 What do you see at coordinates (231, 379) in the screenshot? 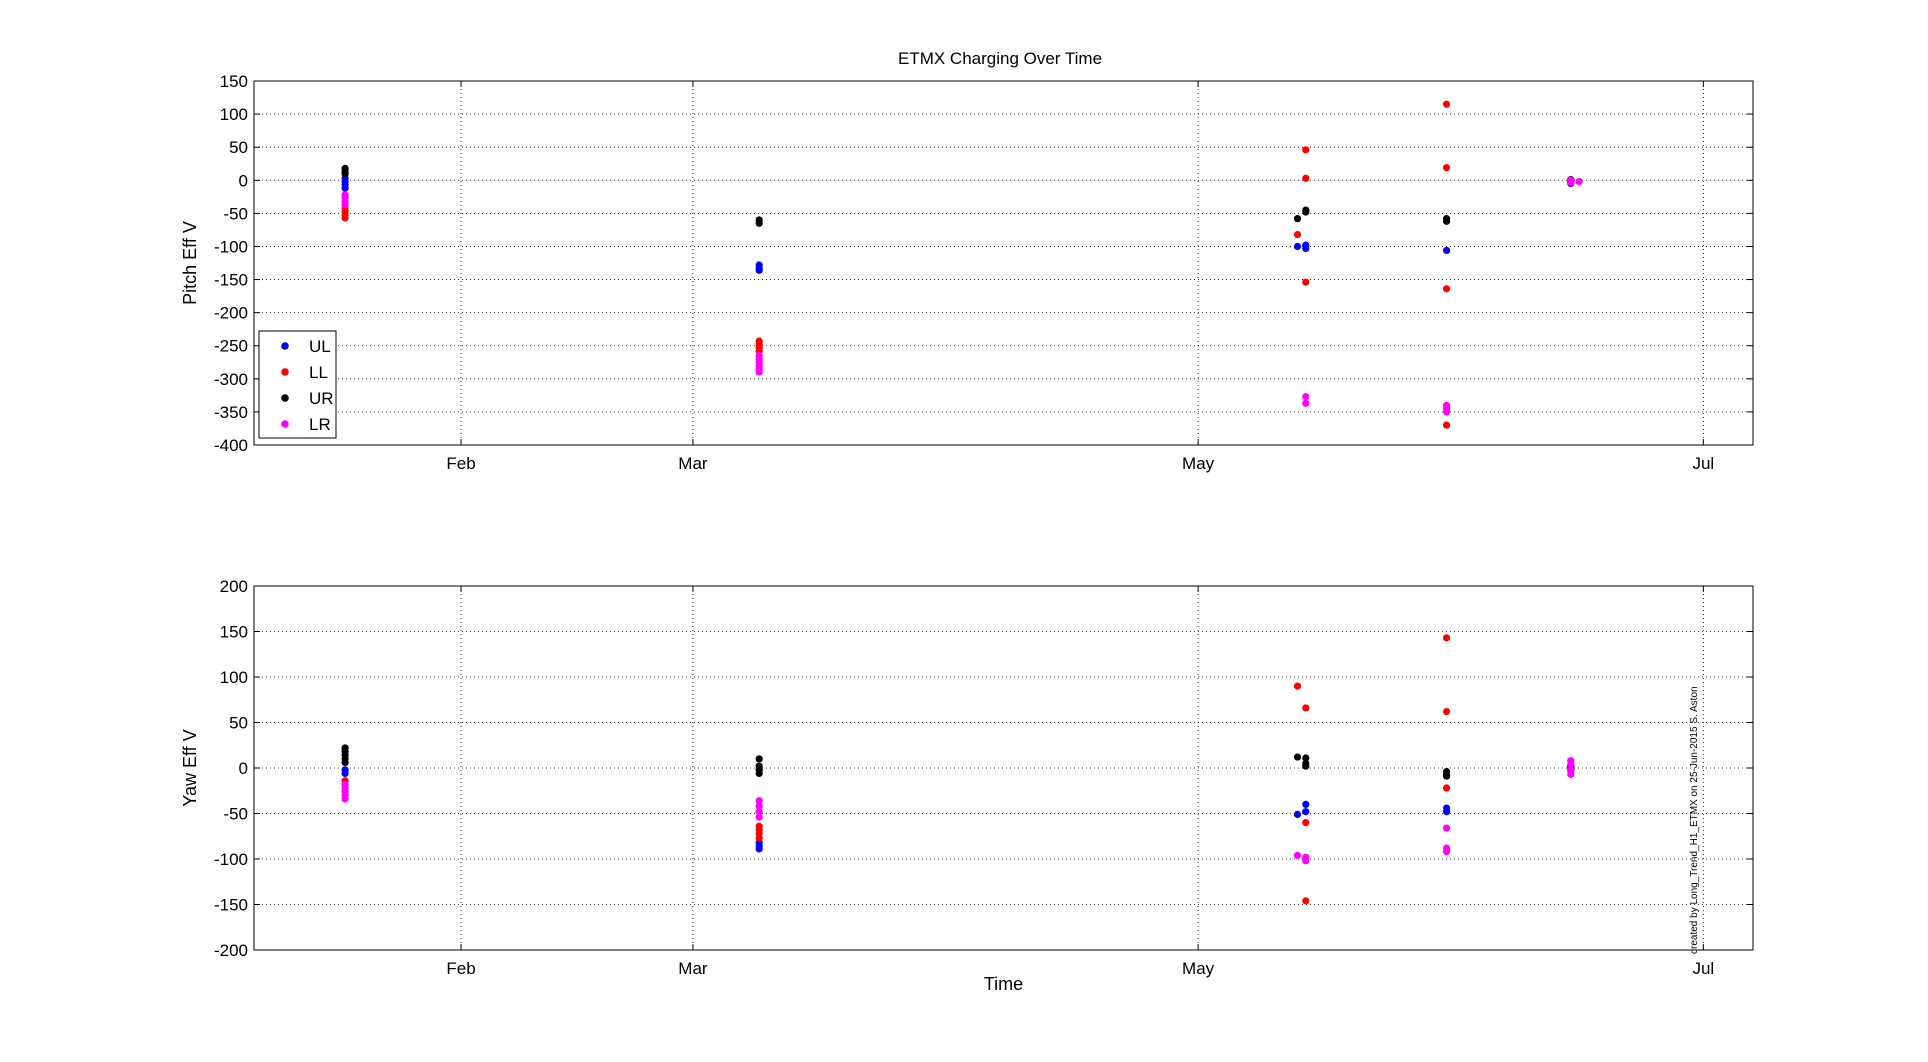
I see `y-tick-label: -300` at bounding box center [231, 379].